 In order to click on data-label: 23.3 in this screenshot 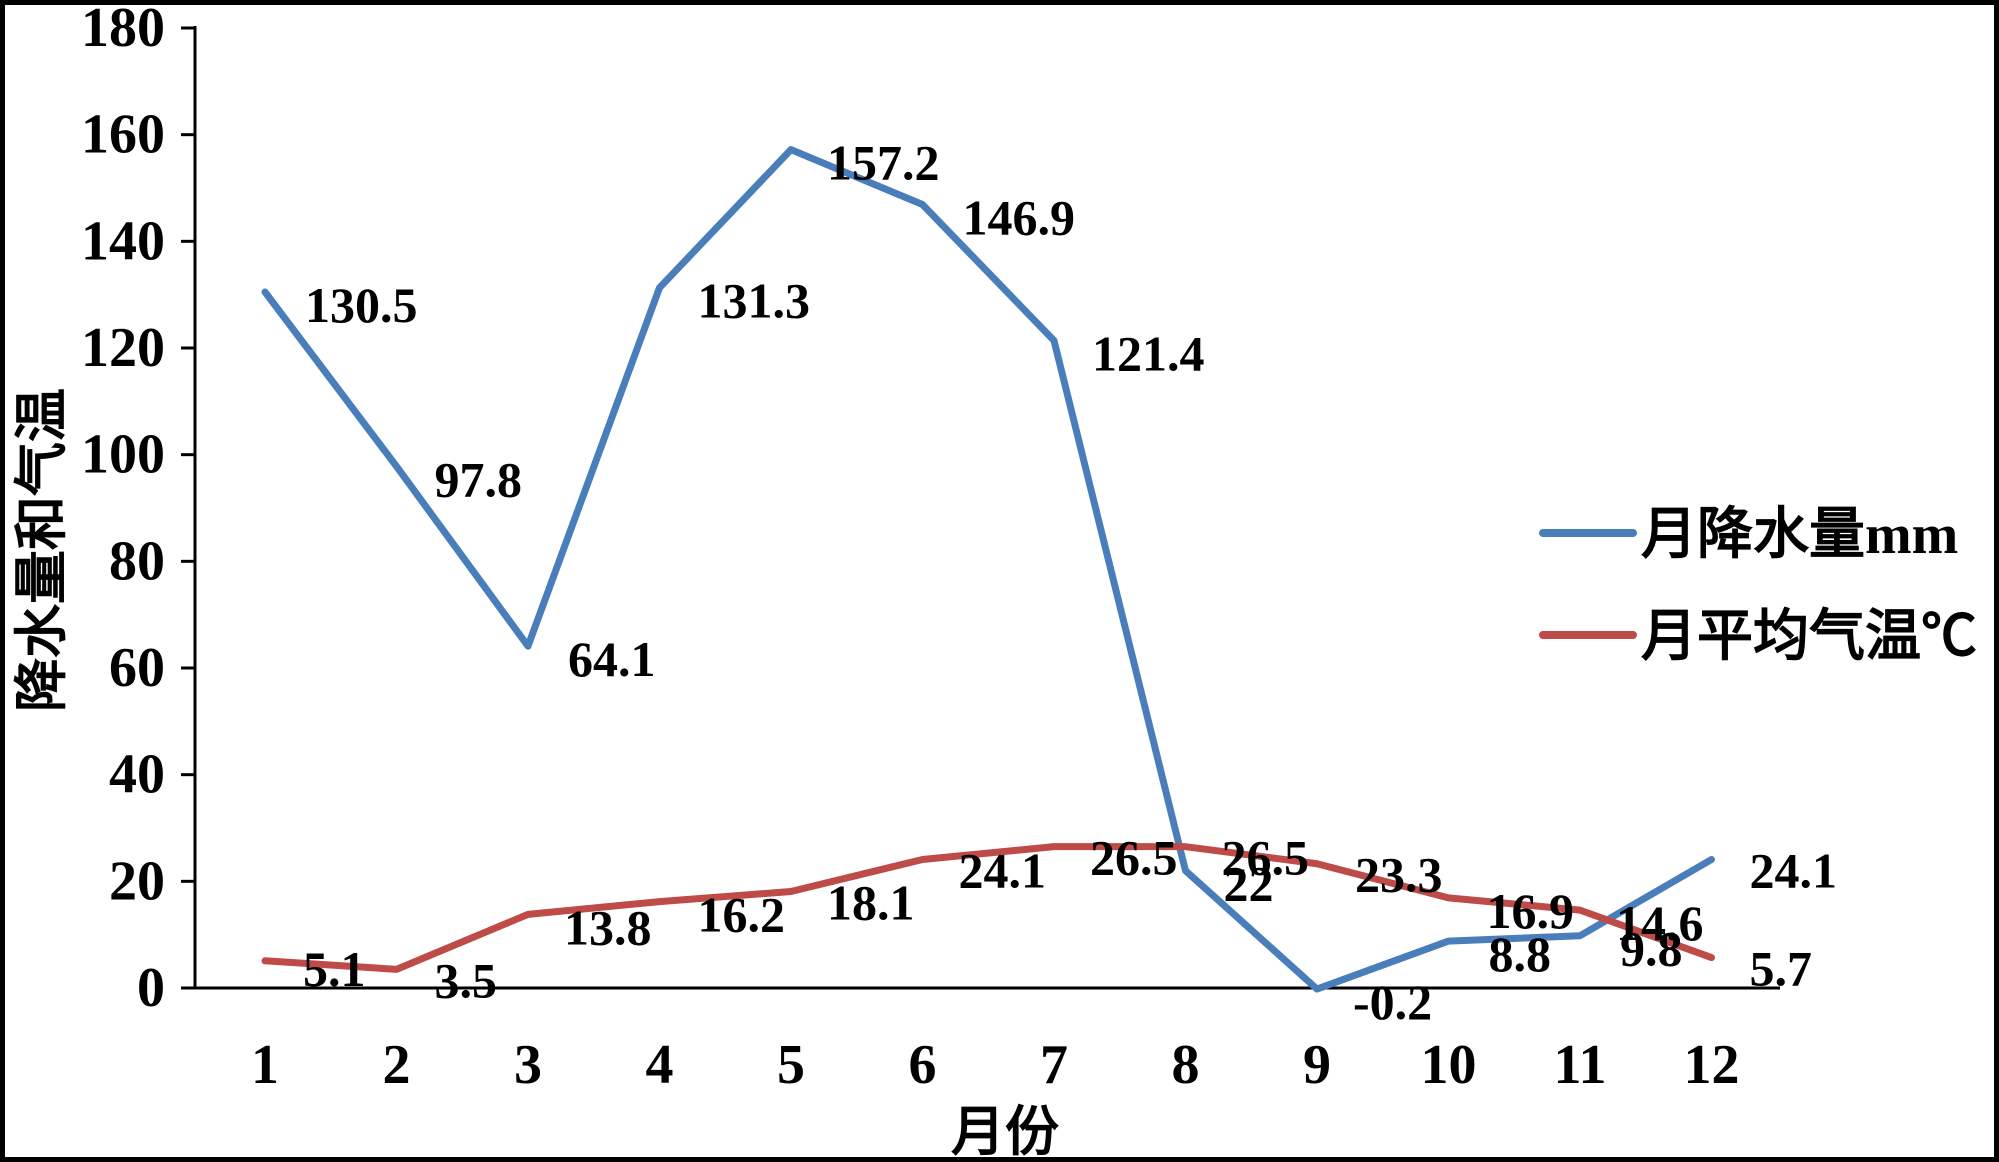, I will do `click(1399, 875)`.